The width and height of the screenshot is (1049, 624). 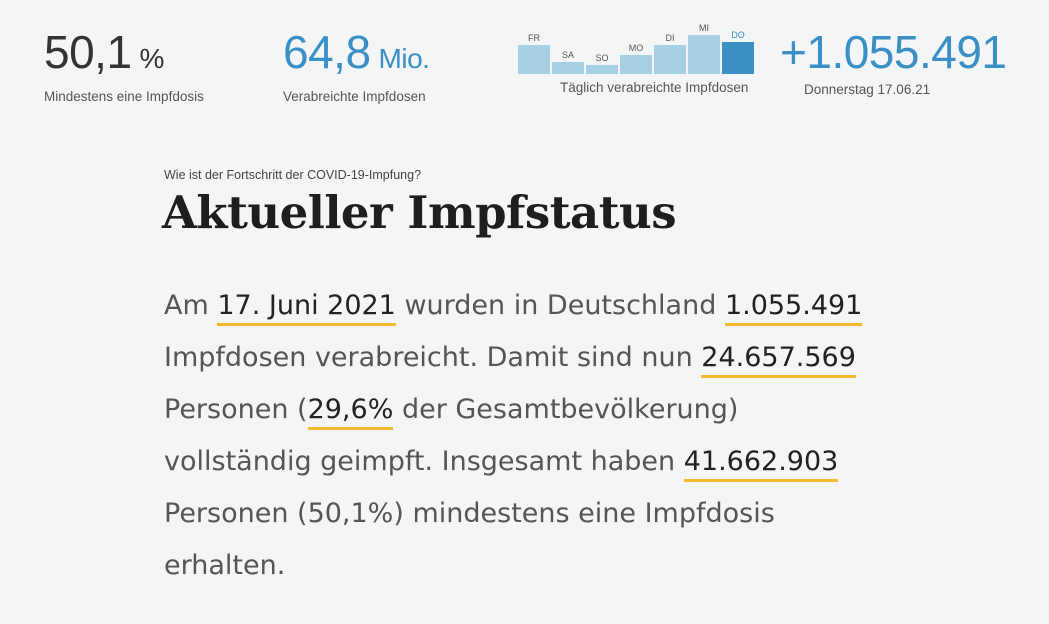 What do you see at coordinates (152, 58) in the screenshot?
I see `first-dose-unit: %` at bounding box center [152, 58].